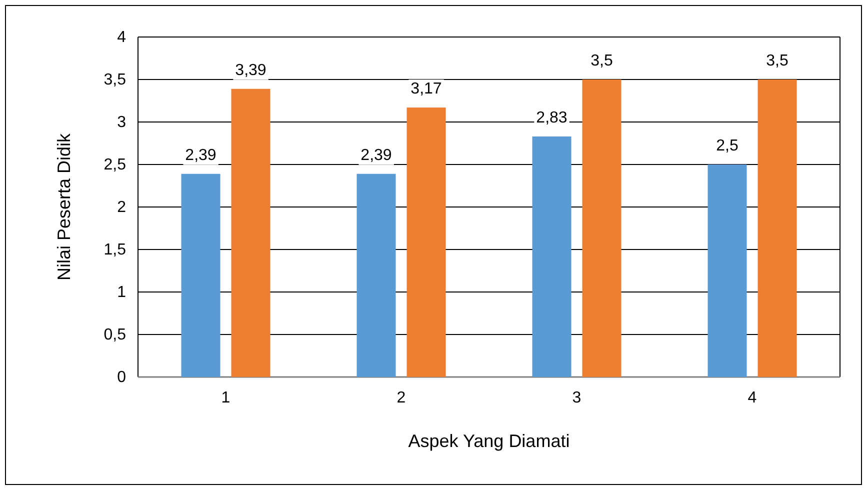  I want to click on y-tick-label: 0,5, so click(115, 335).